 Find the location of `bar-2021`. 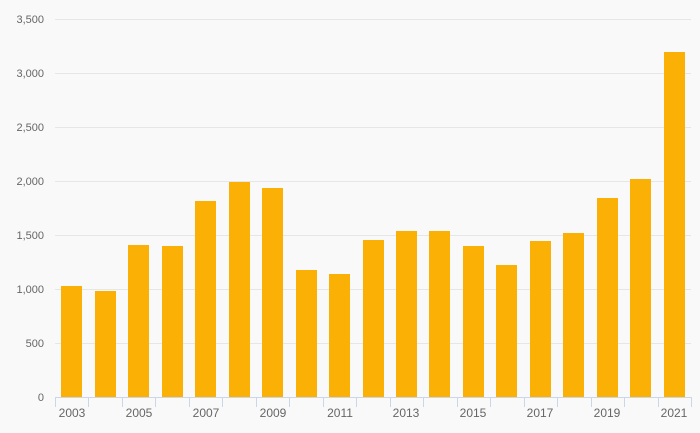

bar-2021 is located at coordinates (674, 224).